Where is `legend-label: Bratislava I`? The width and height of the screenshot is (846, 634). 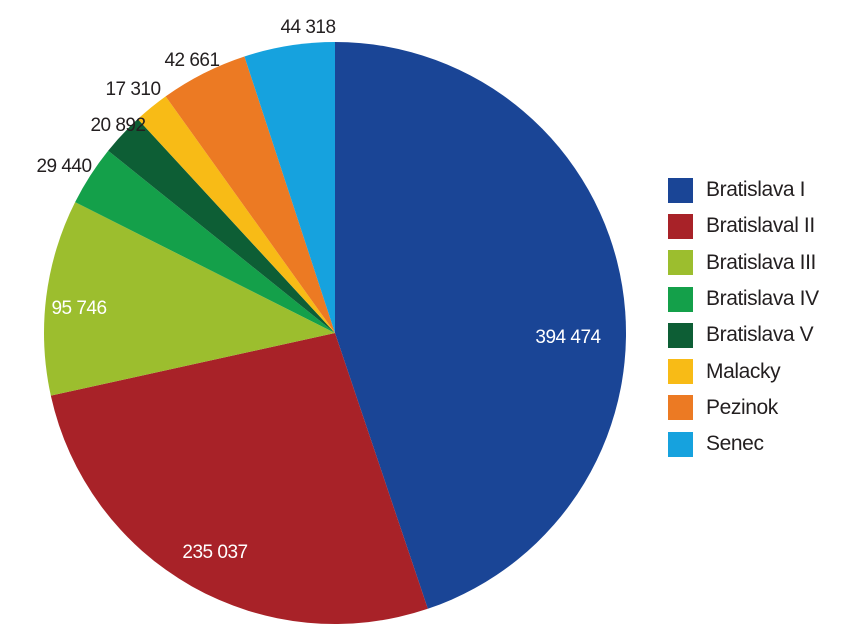
legend-label: Bratislava I is located at coordinates (756, 190).